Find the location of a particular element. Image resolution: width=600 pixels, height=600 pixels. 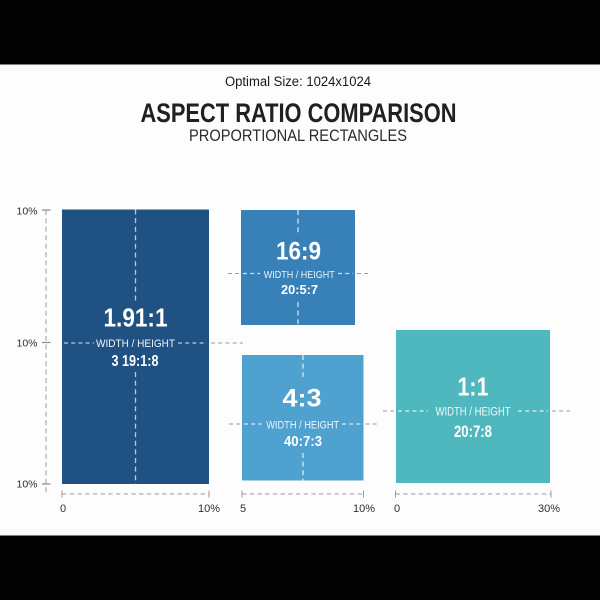

svg-text: PROPORTIONAL RECTANGLES is located at coordinates (298, 135).